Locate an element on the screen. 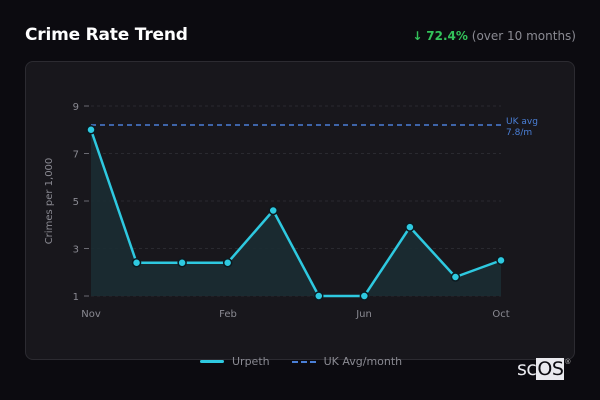 The width and height of the screenshot is (600, 400). trend-summary: ↓ 72.4% (over 10 months) is located at coordinates (494, 36).